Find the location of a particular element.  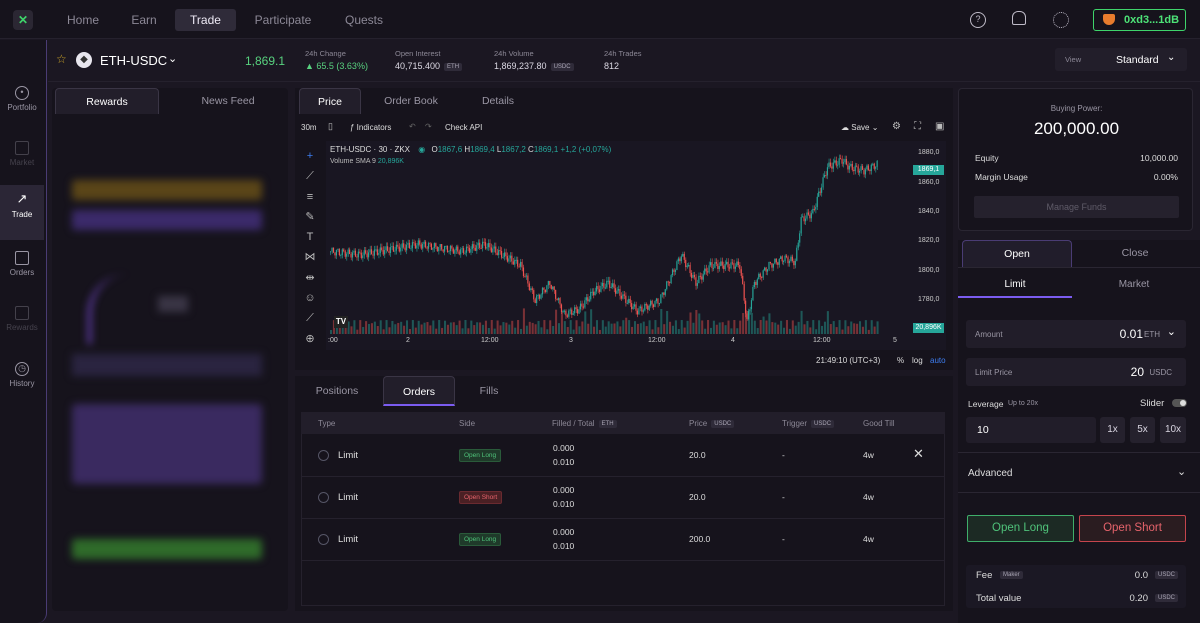

slider-toggle is located at coordinates (1179, 403).